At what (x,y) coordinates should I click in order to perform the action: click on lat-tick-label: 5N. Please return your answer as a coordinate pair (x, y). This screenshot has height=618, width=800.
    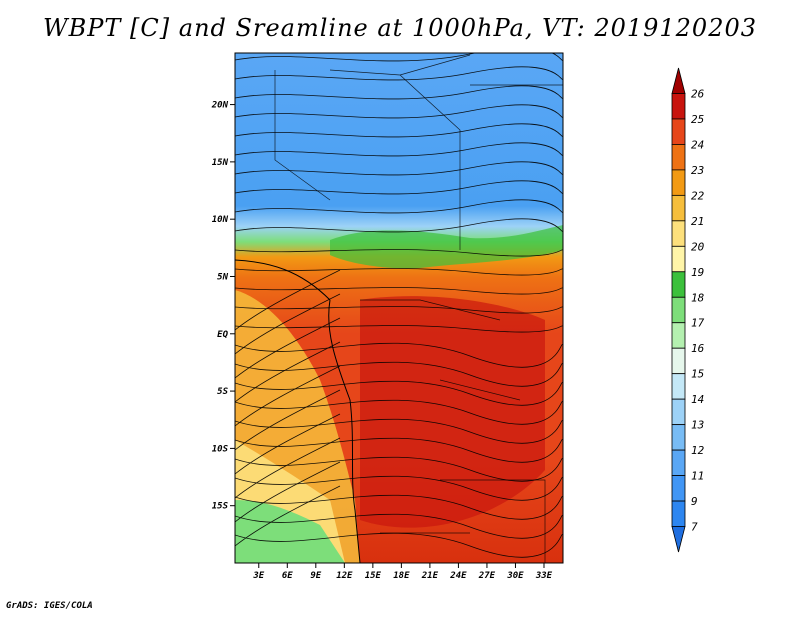
    Looking at the image, I should click on (222, 277).